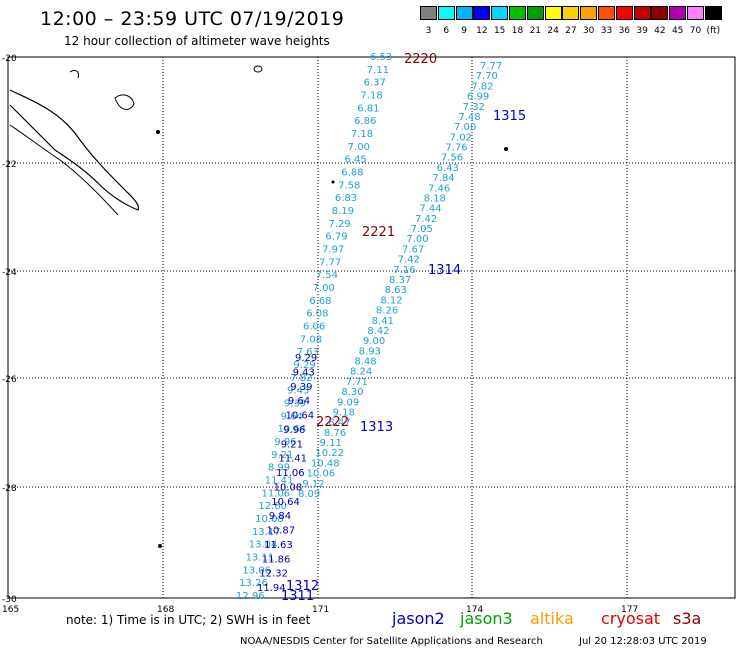 Image resolution: width=740 pixels, height=650 pixels. What do you see at coordinates (335, 433) in the screenshot?
I see `track-value: 8.76` at bounding box center [335, 433].